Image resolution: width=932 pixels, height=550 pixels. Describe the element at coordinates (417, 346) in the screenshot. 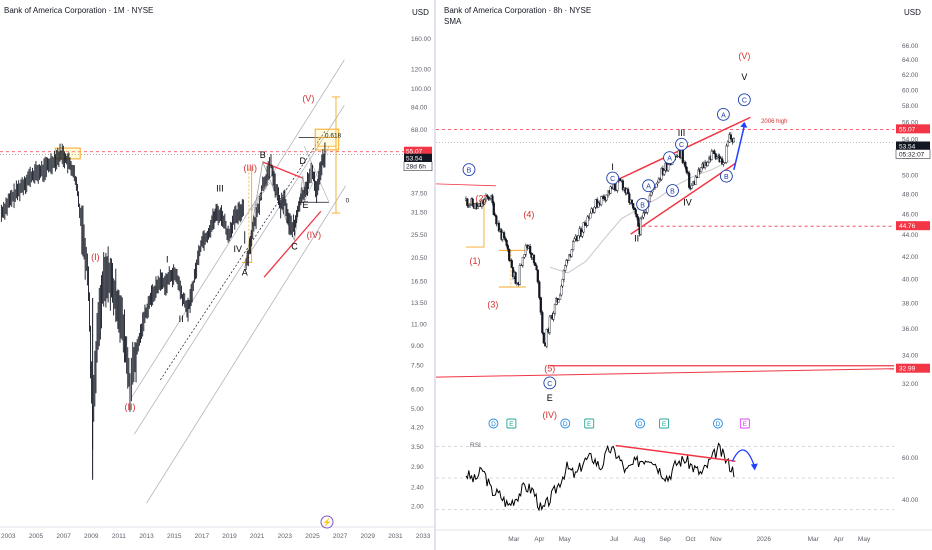

I see `monthly-y-tick: 9.00` at that location.